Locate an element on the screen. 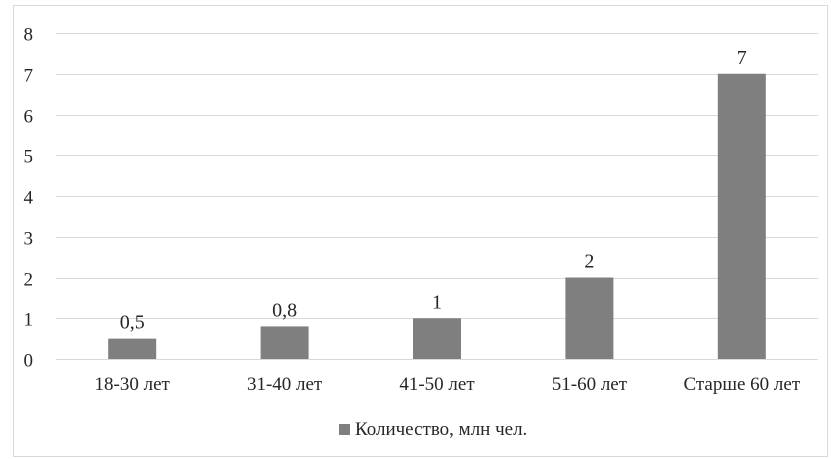  data-label-4: 2 is located at coordinates (589, 262).